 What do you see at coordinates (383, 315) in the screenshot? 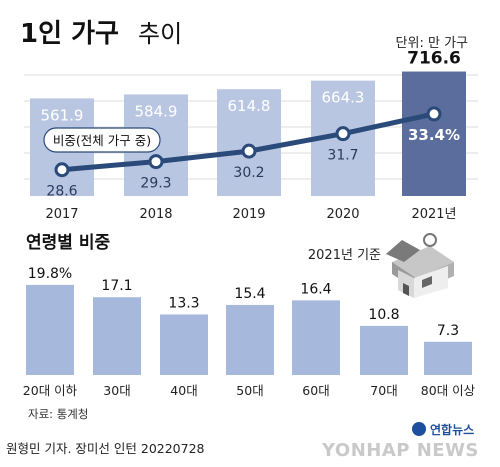
I see `age-value-label: 10.8` at bounding box center [383, 315].